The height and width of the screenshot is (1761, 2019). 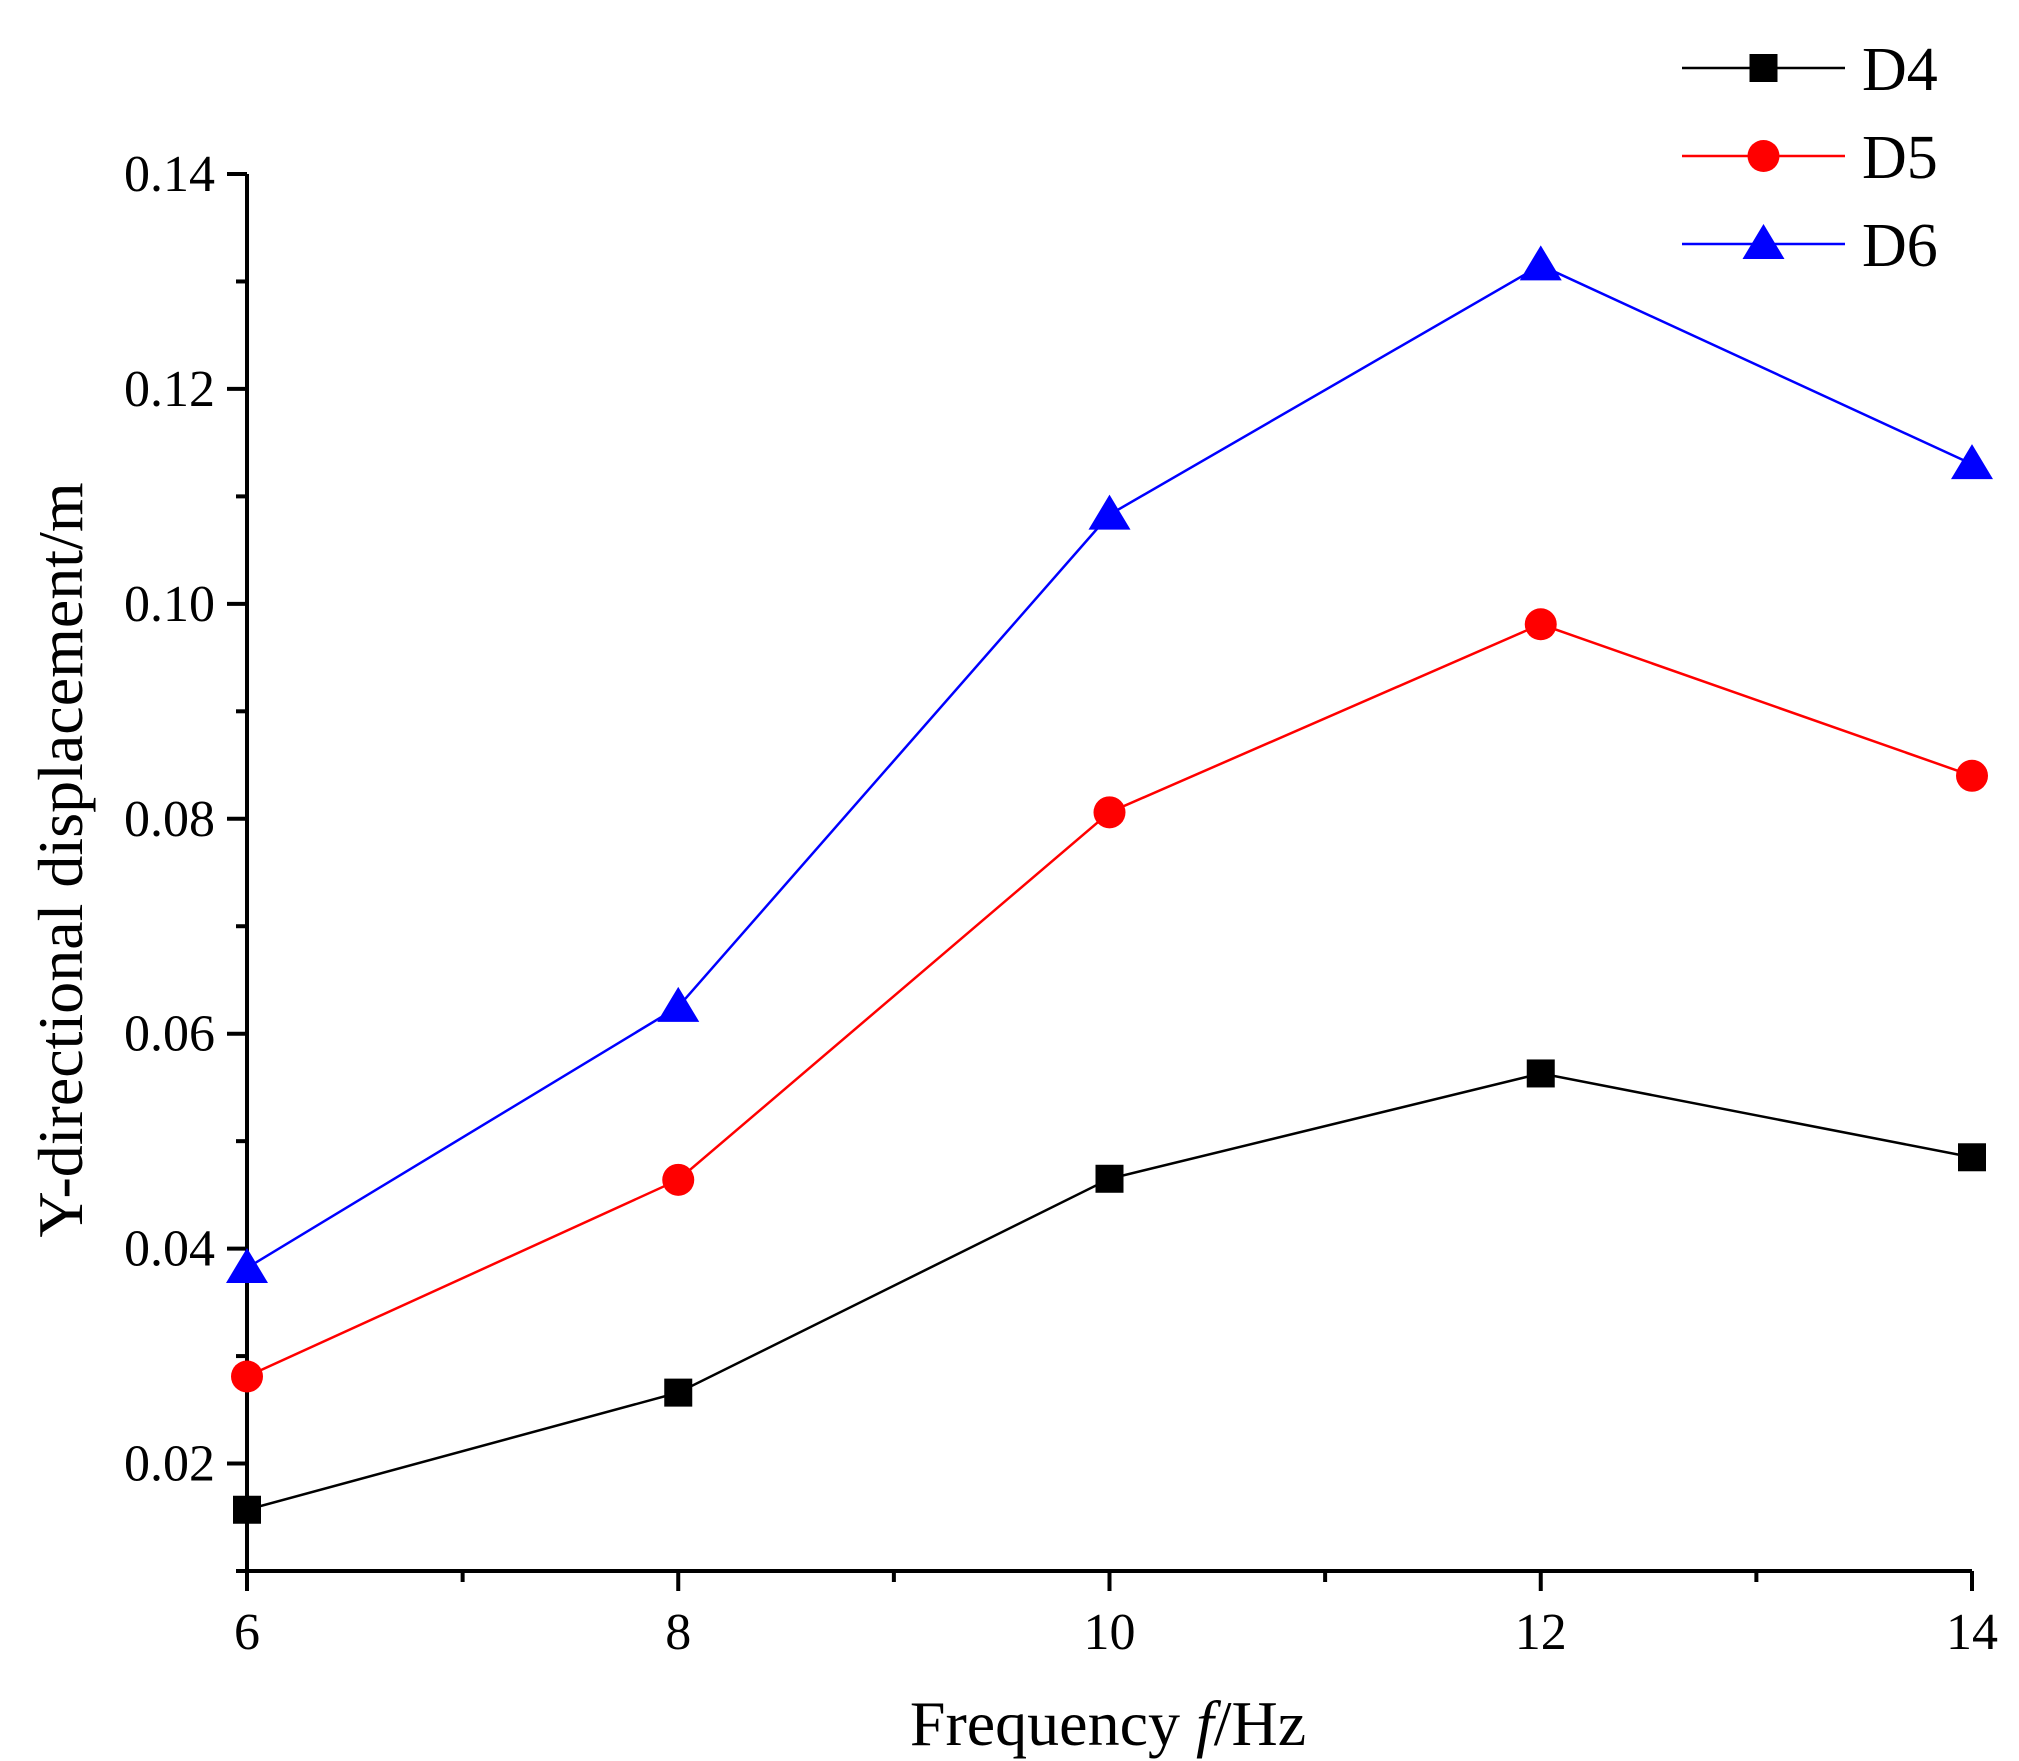 I want to click on y-axis-title: Y-directional displacement/m, so click(x=60, y=859).